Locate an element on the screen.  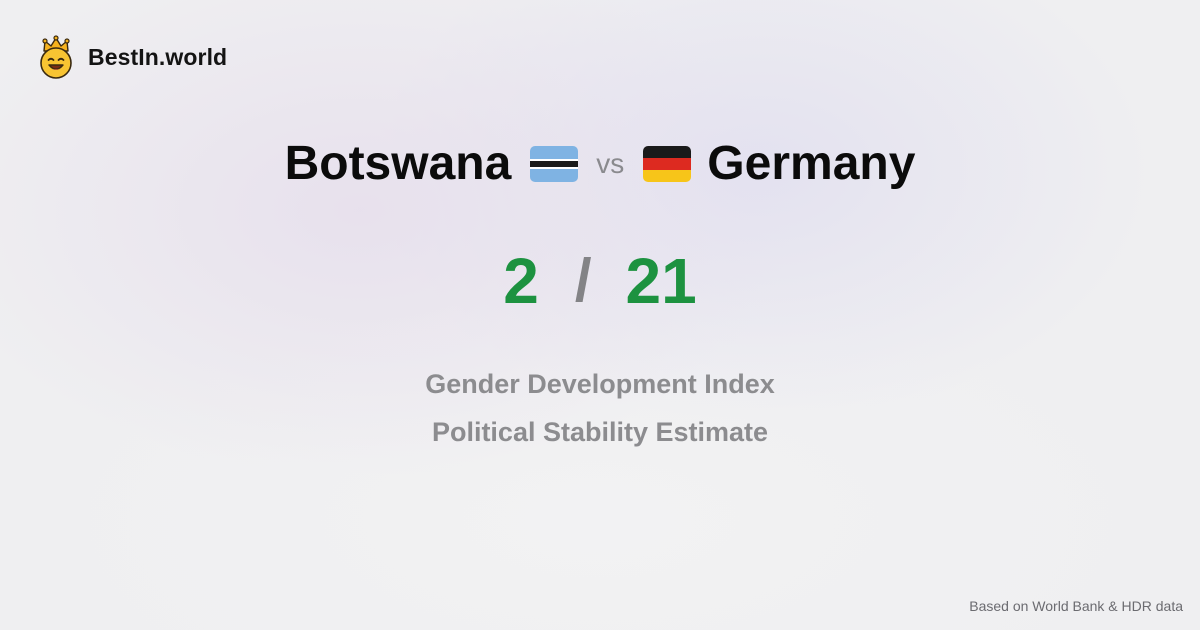
crowned-smiley-icon is located at coordinates (56, 57).